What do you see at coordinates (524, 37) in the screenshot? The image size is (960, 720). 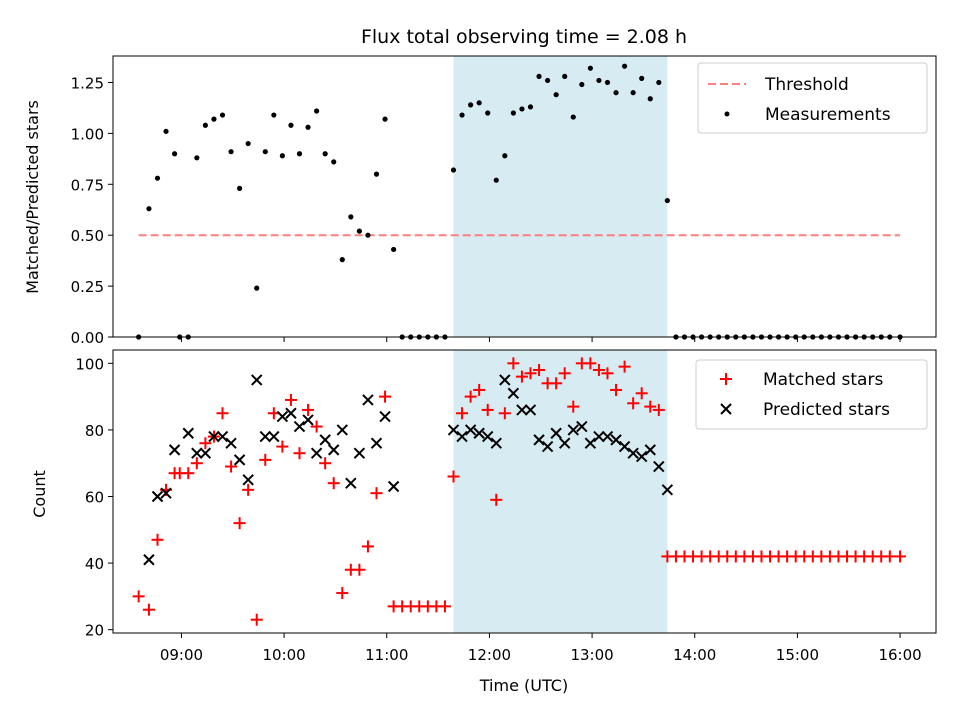 I see `chart-title: Flux total observing time = 2.08 h` at bounding box center [524, 37].